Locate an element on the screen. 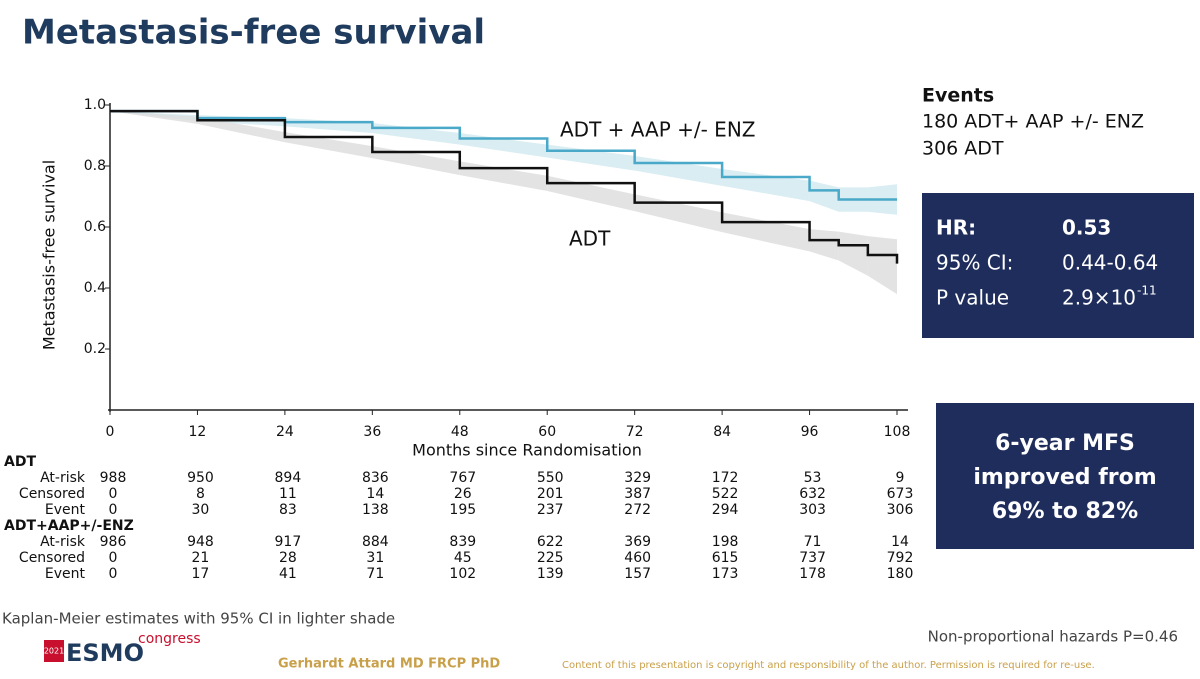 The width and height of the screenshot is (1200, 679). risk-value: 139 is located at coordinates (550, 574).